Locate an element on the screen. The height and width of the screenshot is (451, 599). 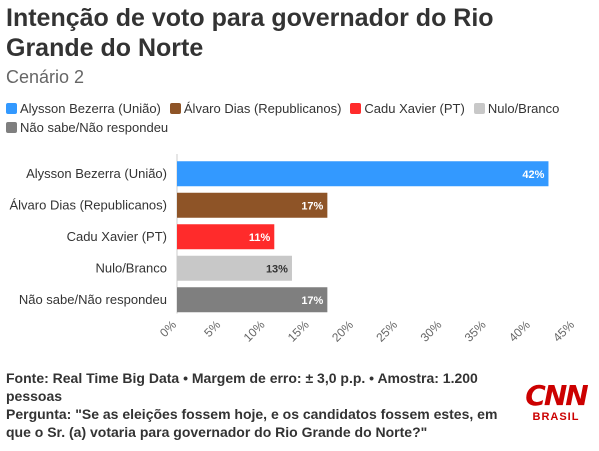
x-tick-label: 5% is located at coordinates (212, 328).